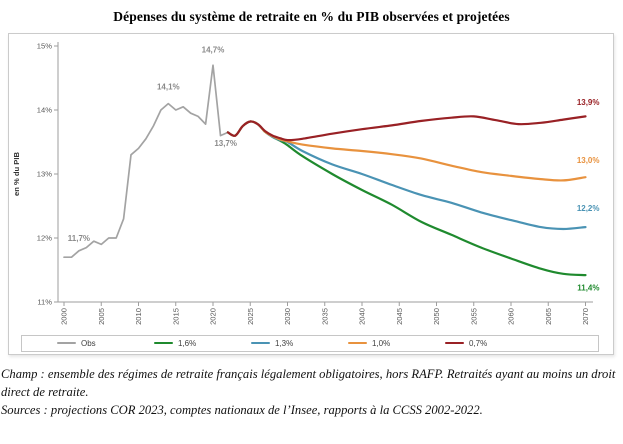 The width and height of the screenshot is (623, 444). I want to click on legend-item-13: 1,3%, so click(299, 343).